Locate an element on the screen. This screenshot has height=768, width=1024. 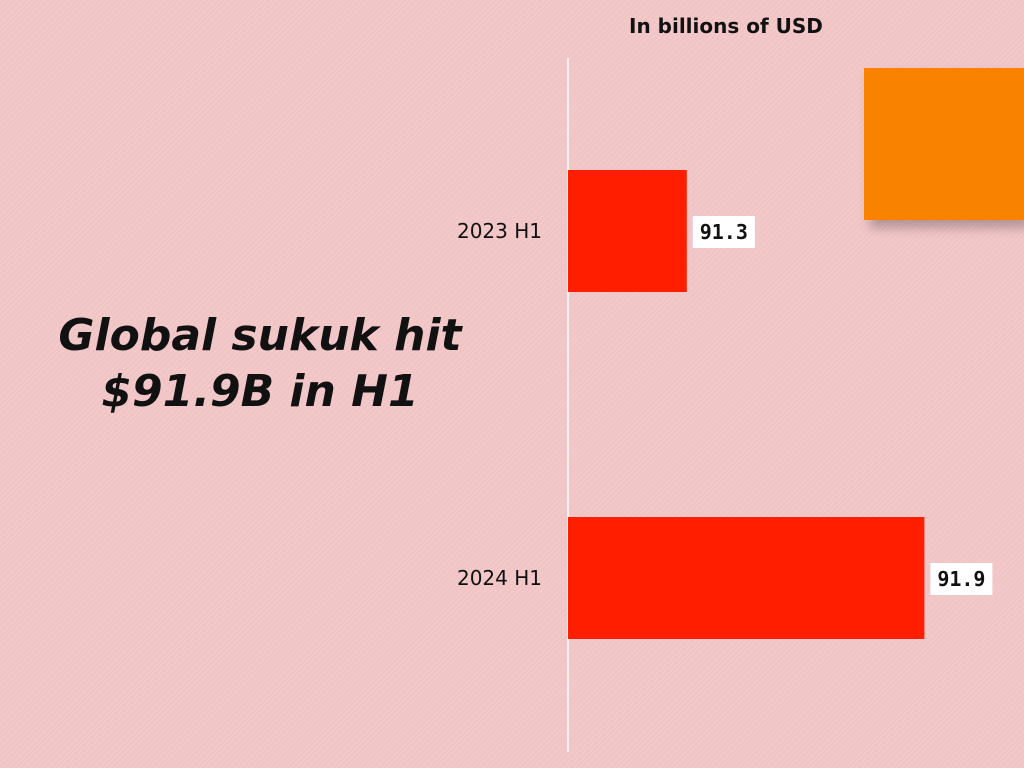
headline: Global sukuk hit $91.9B in H1 is located at coordinates (260, 364).